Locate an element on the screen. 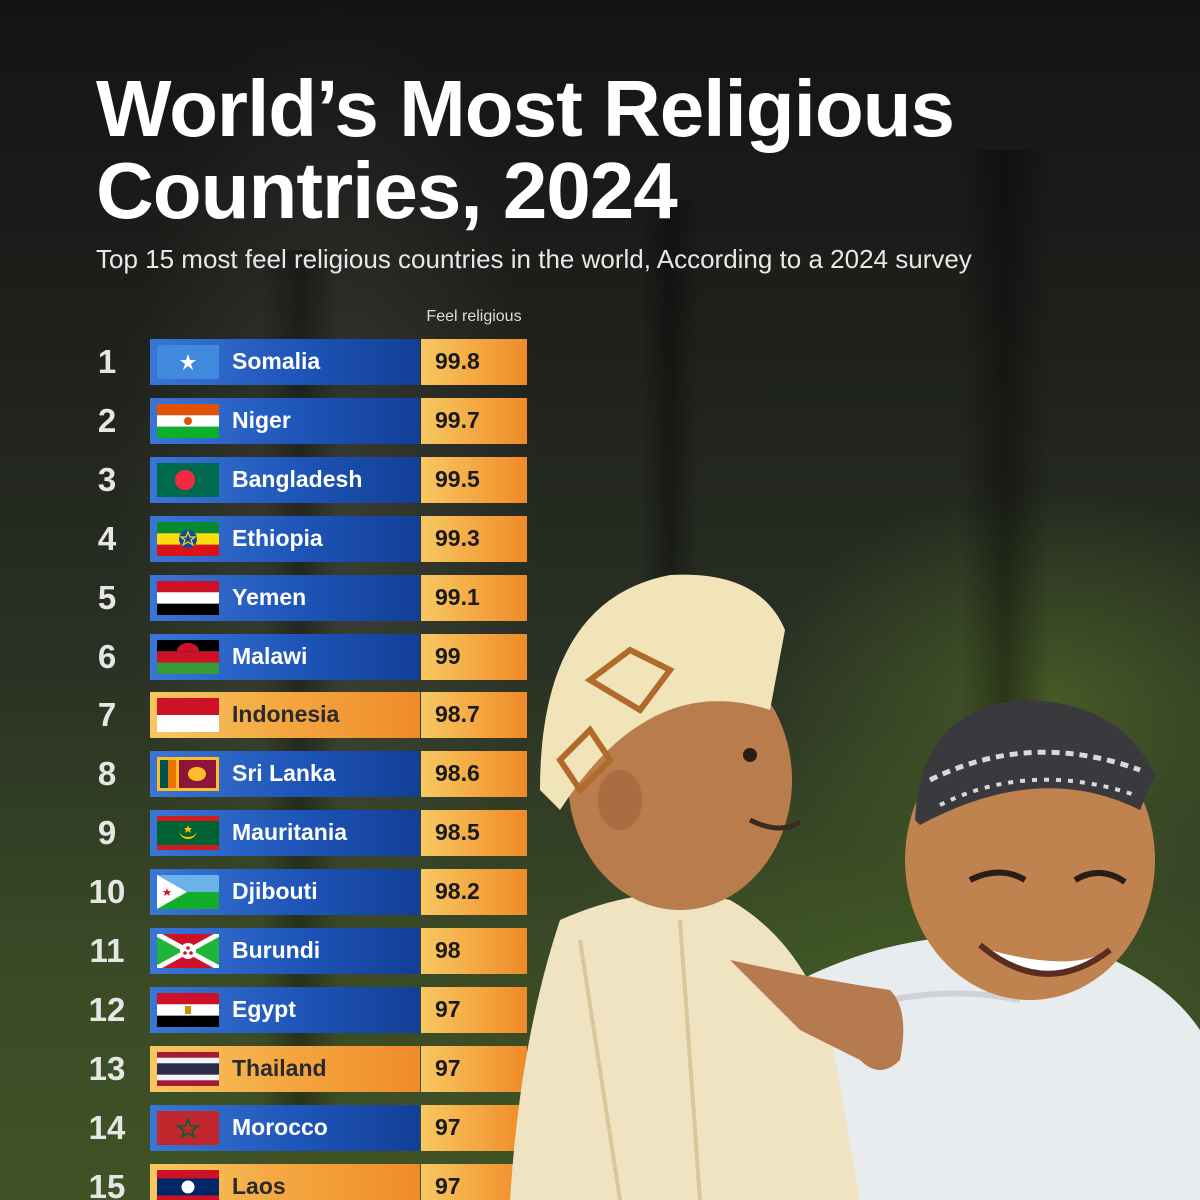 This screenshot has height=1200, width=1200. country-name: Burundi is located at coordinates (276, 950).